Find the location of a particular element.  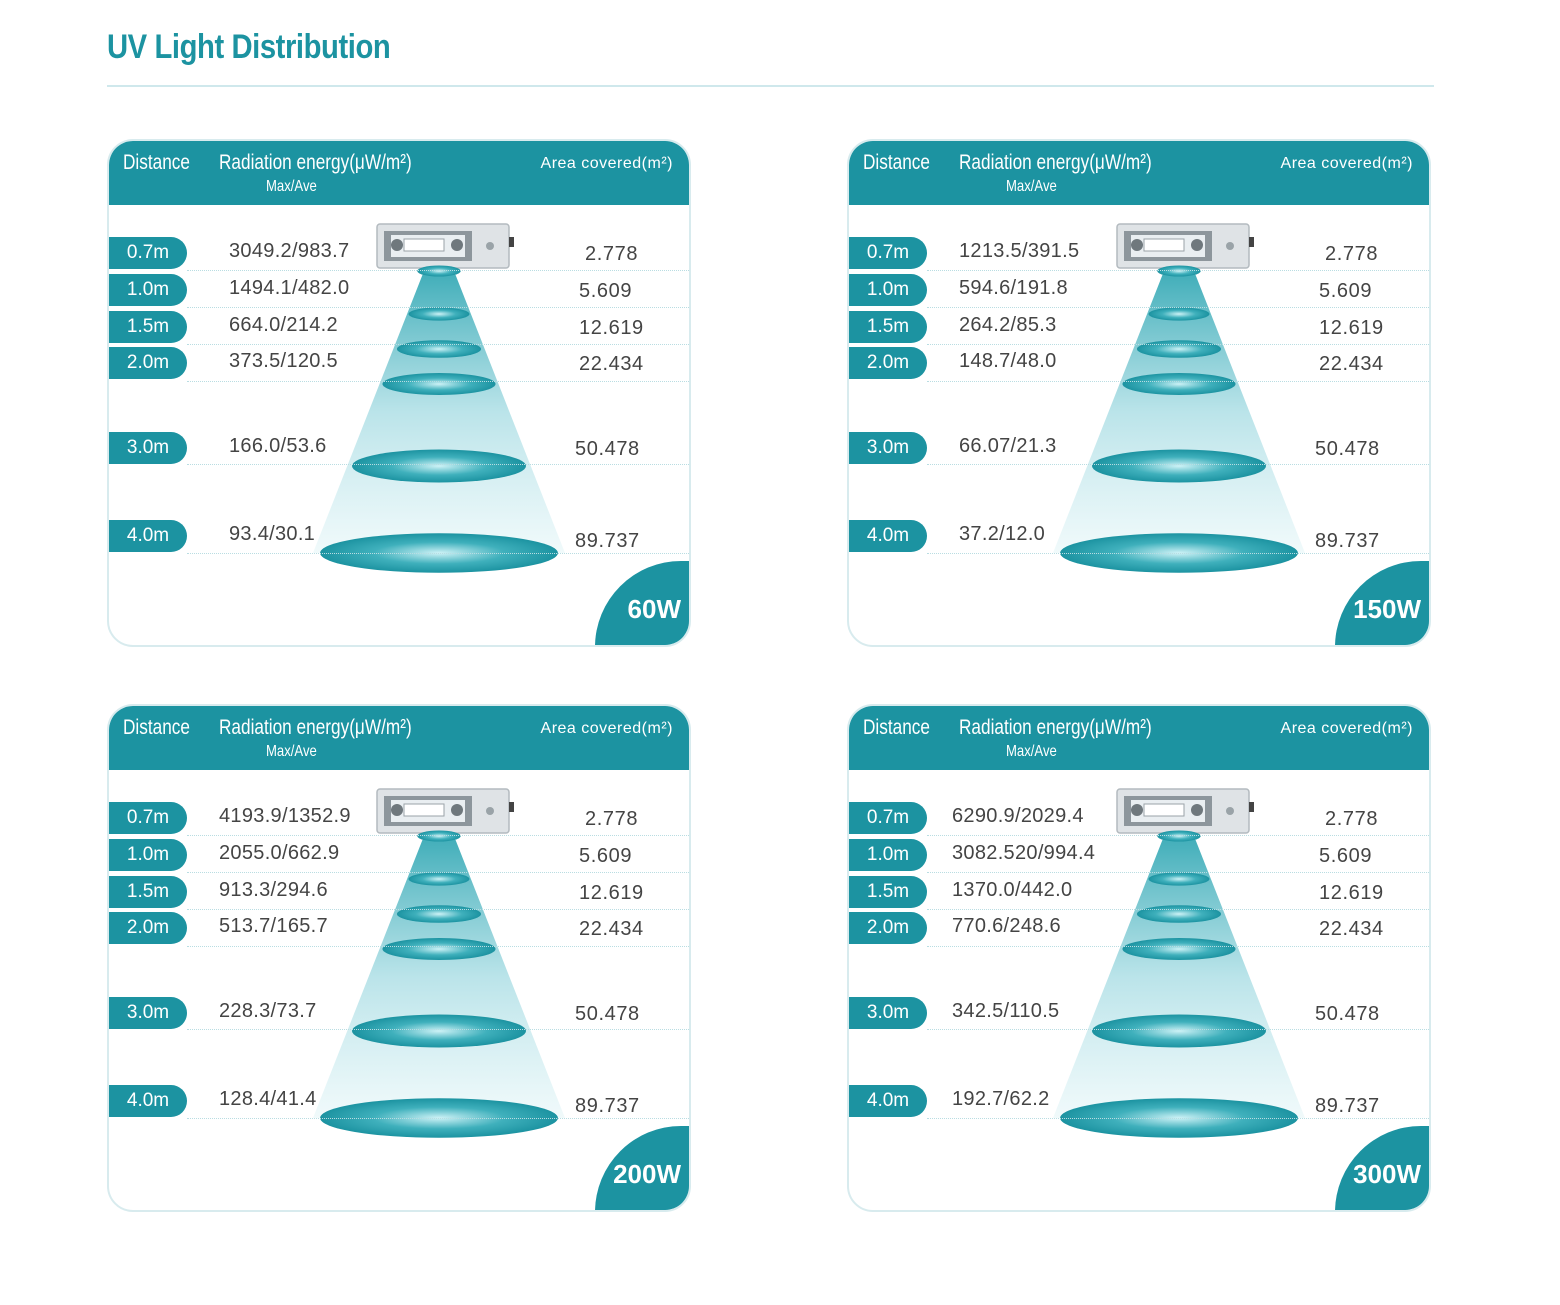

power-badge: 300W is located at coordinates (1382, 1168).